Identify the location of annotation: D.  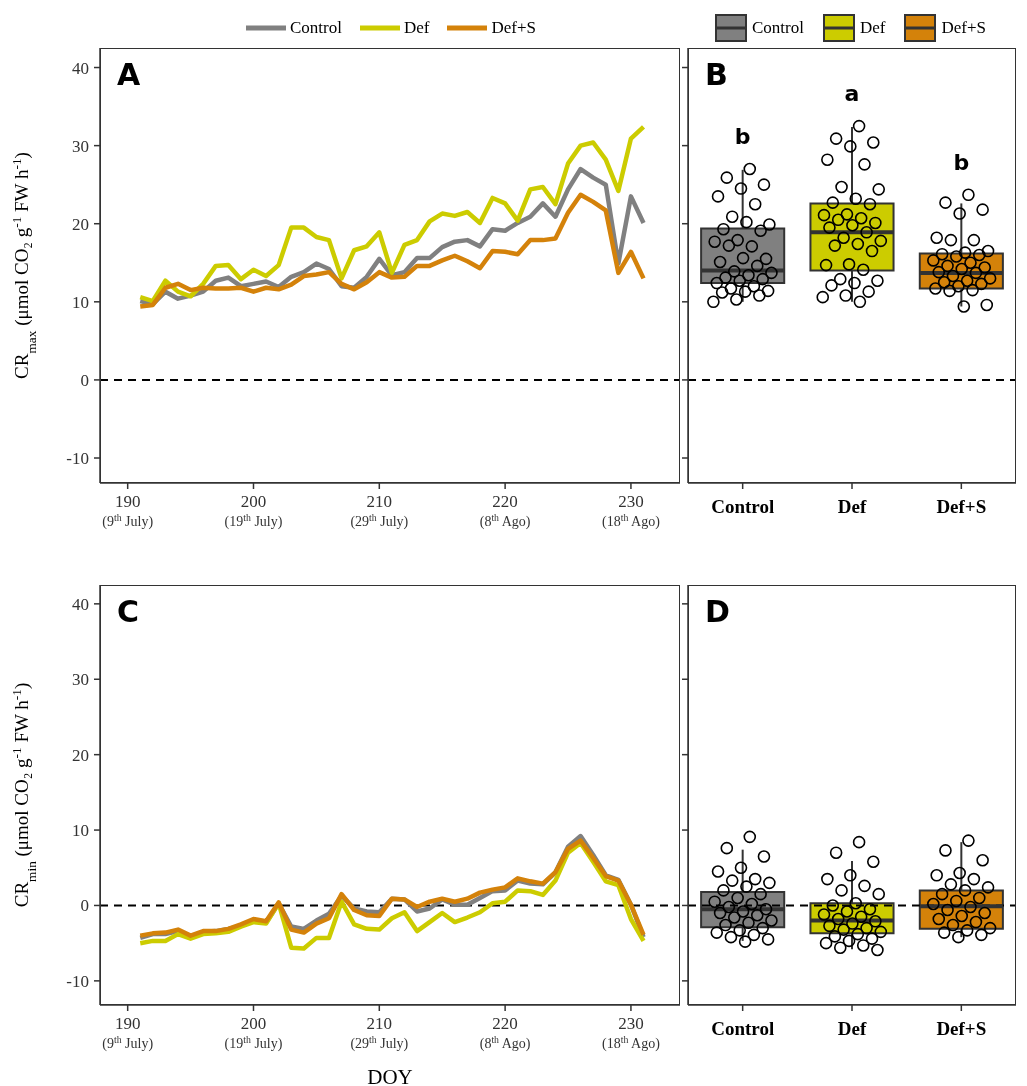
(717, 611).